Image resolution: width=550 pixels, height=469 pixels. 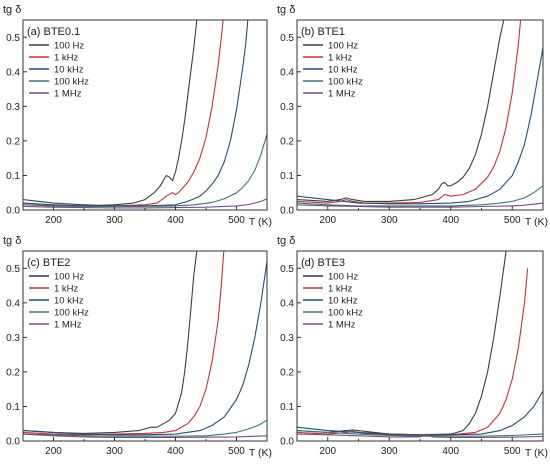 I want to click on panel-title: (a) BTE0.1, so click(x=53, y=32).